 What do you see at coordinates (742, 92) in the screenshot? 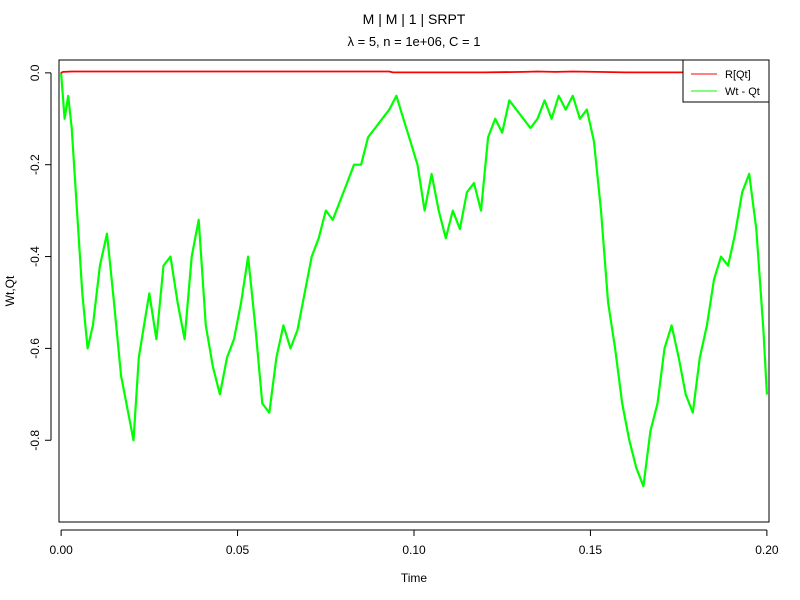
I see `legend-label-wt-qt: Wt - Qt` at bounding box center [742, 92].